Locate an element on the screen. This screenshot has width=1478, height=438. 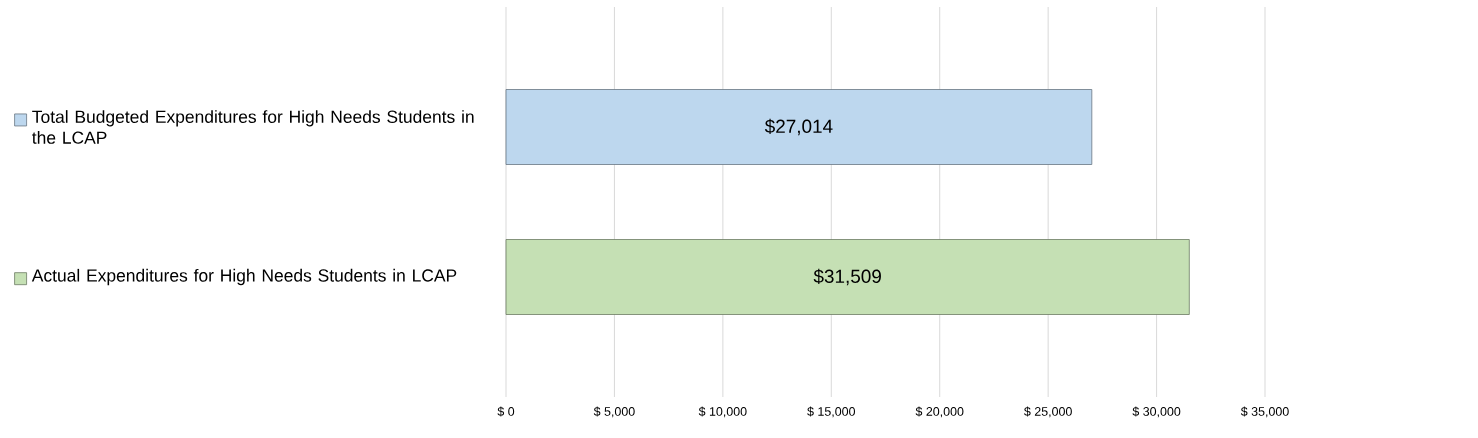
x-tick-label: $ 30,000 is located at coordinates (1156, 412).